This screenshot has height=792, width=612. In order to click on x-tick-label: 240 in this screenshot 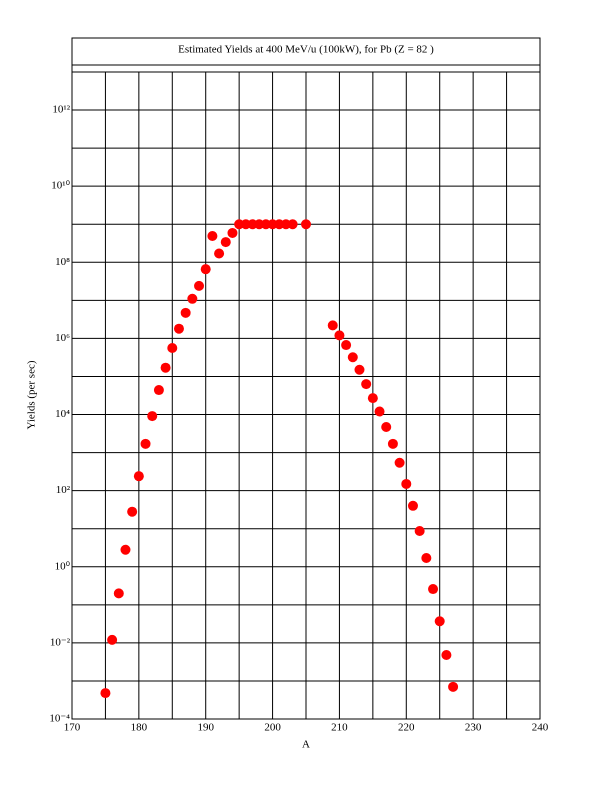, I will do `click(540, 728)`.